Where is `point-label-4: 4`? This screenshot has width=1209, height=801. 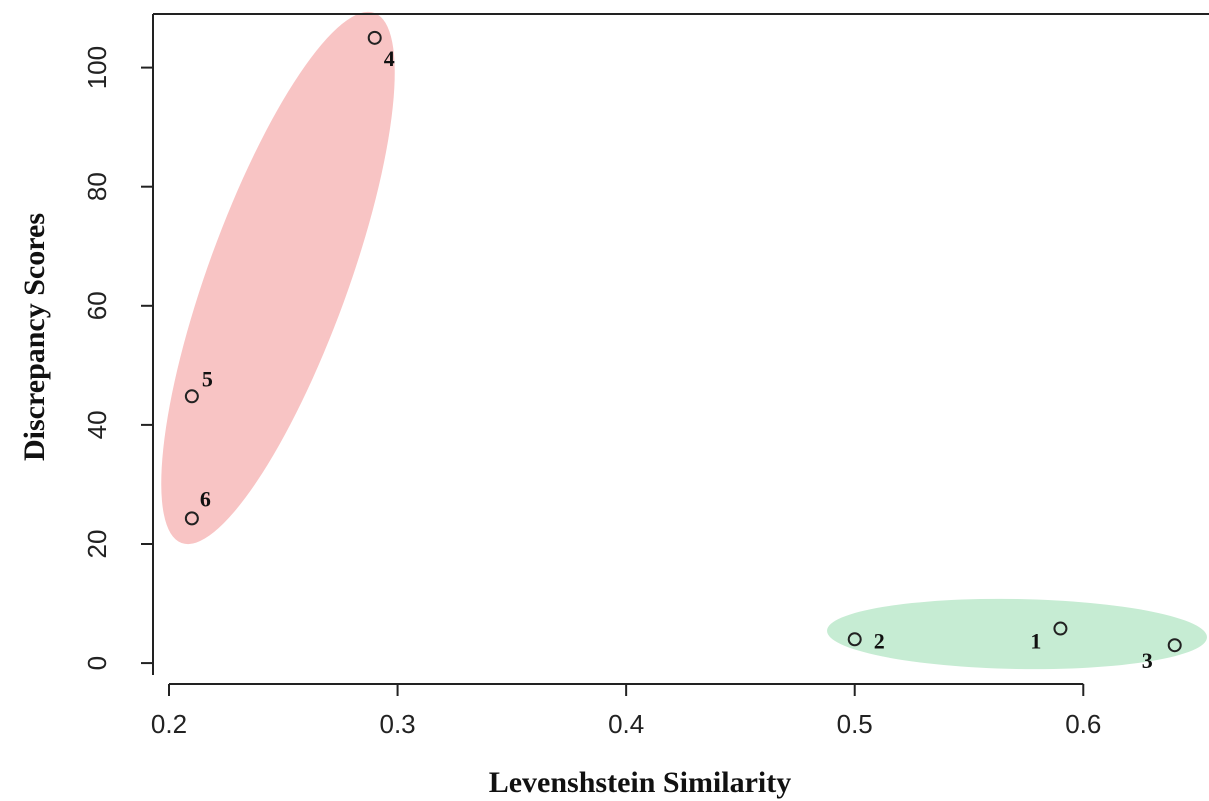 point-label-4: 4 is located at coordinates (389, 58).